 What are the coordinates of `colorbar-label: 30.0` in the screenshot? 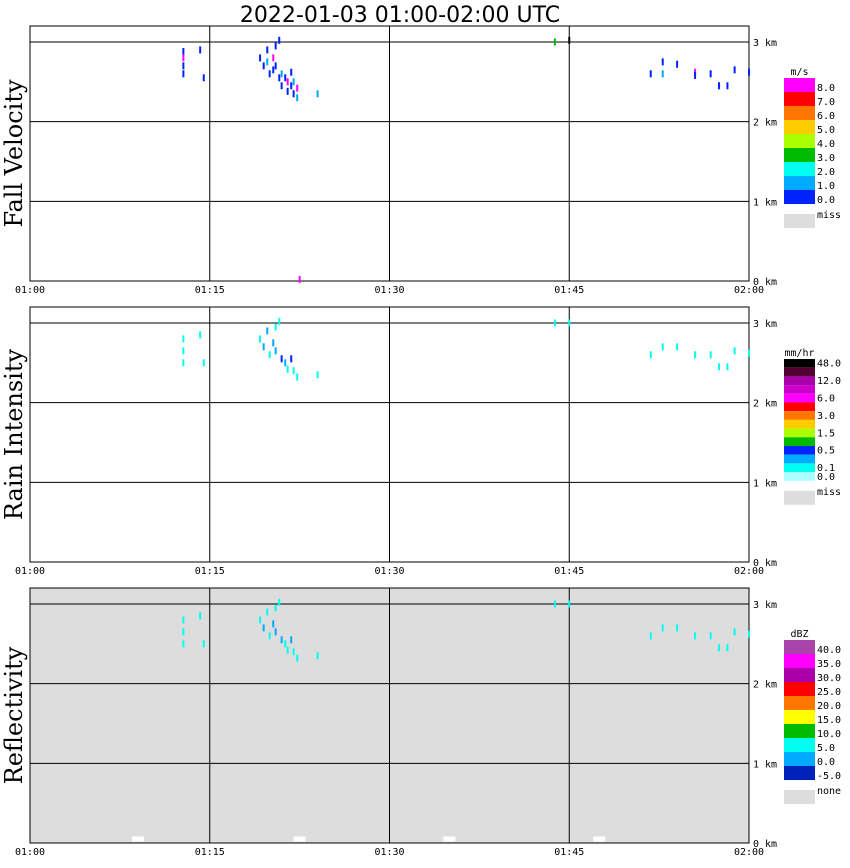 It's located at (829, 678).